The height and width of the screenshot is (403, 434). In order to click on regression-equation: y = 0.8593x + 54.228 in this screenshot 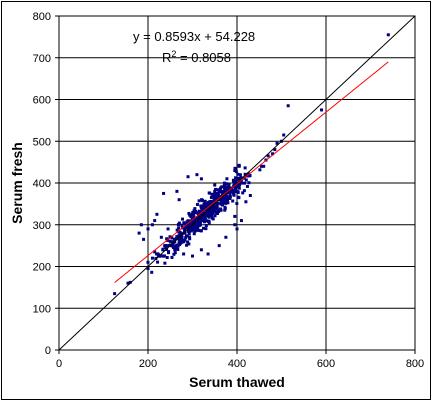, I will do `click(194, 36)`.